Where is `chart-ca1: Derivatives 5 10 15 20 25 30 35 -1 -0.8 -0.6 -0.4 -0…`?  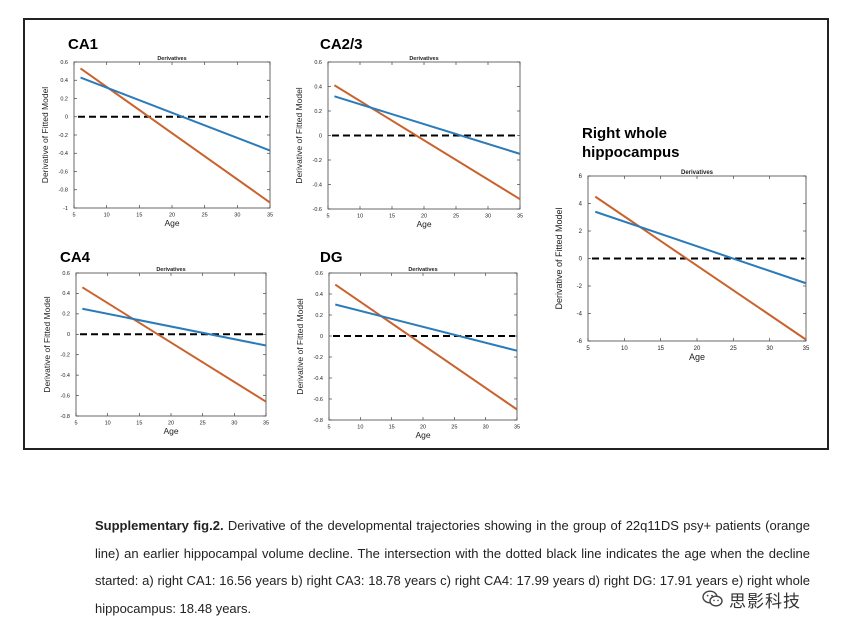 chart-ca1: Derivatives 5 10 15 20 25 30 35 -1 -0.8 -0.6 -0.4 -0… is located at coordinates (156, 142).